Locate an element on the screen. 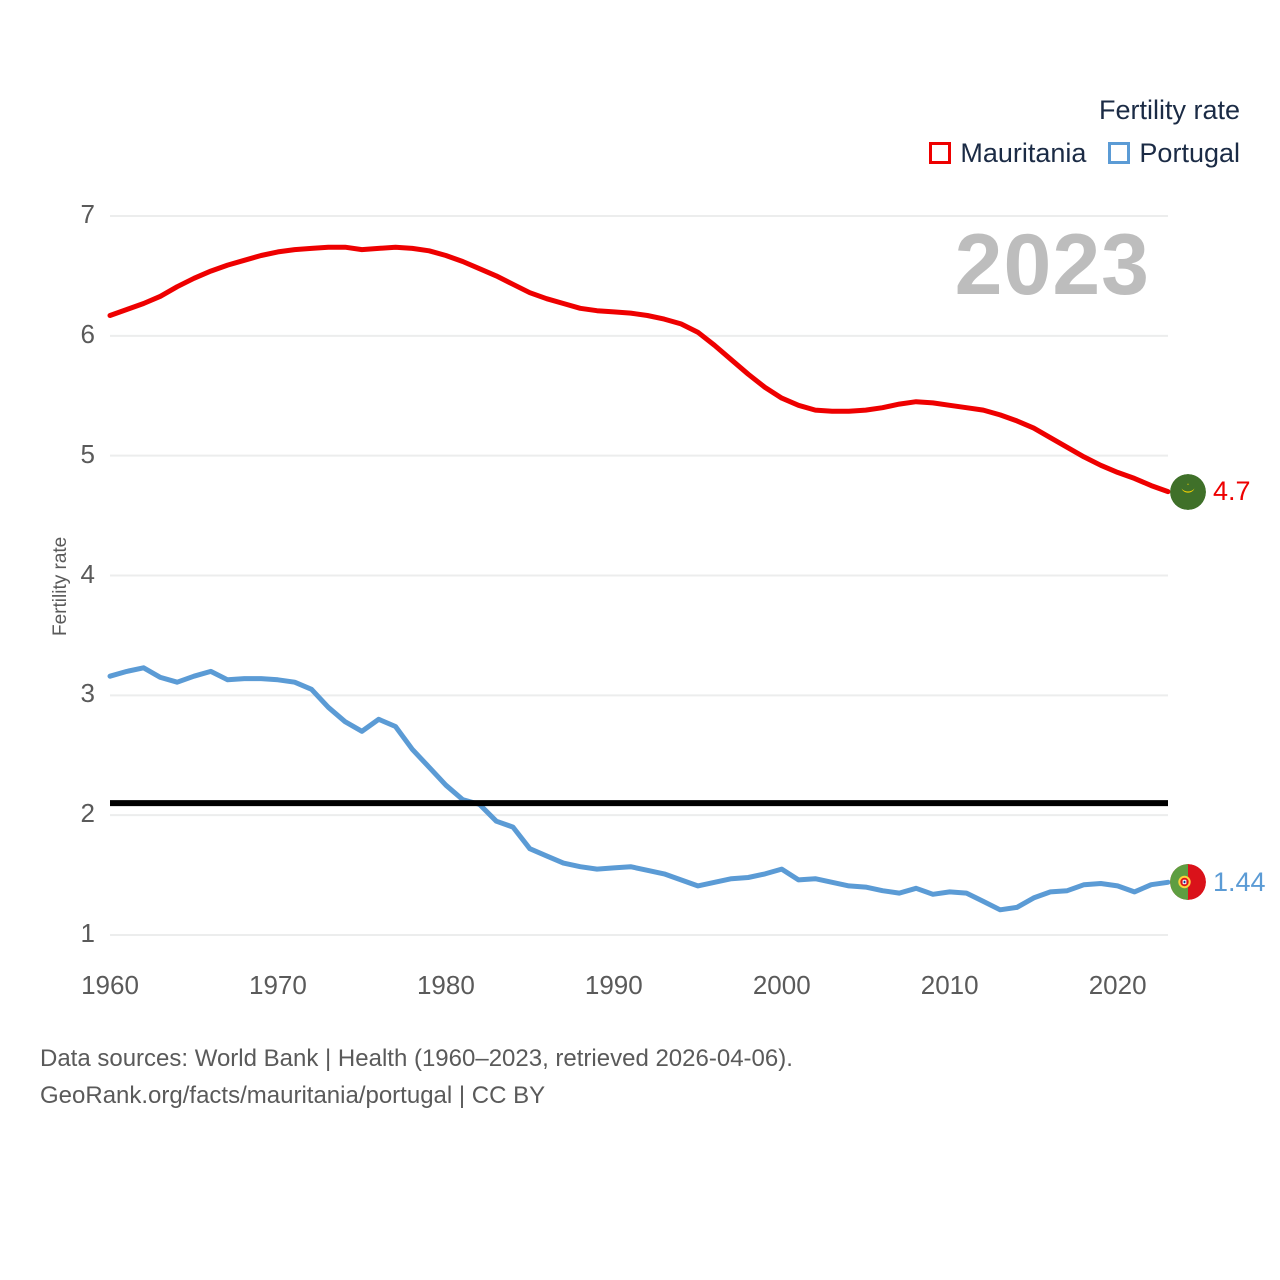 The image size is (1280, 1280). y-tick-label: 3 is located at coordinates (87, 693).